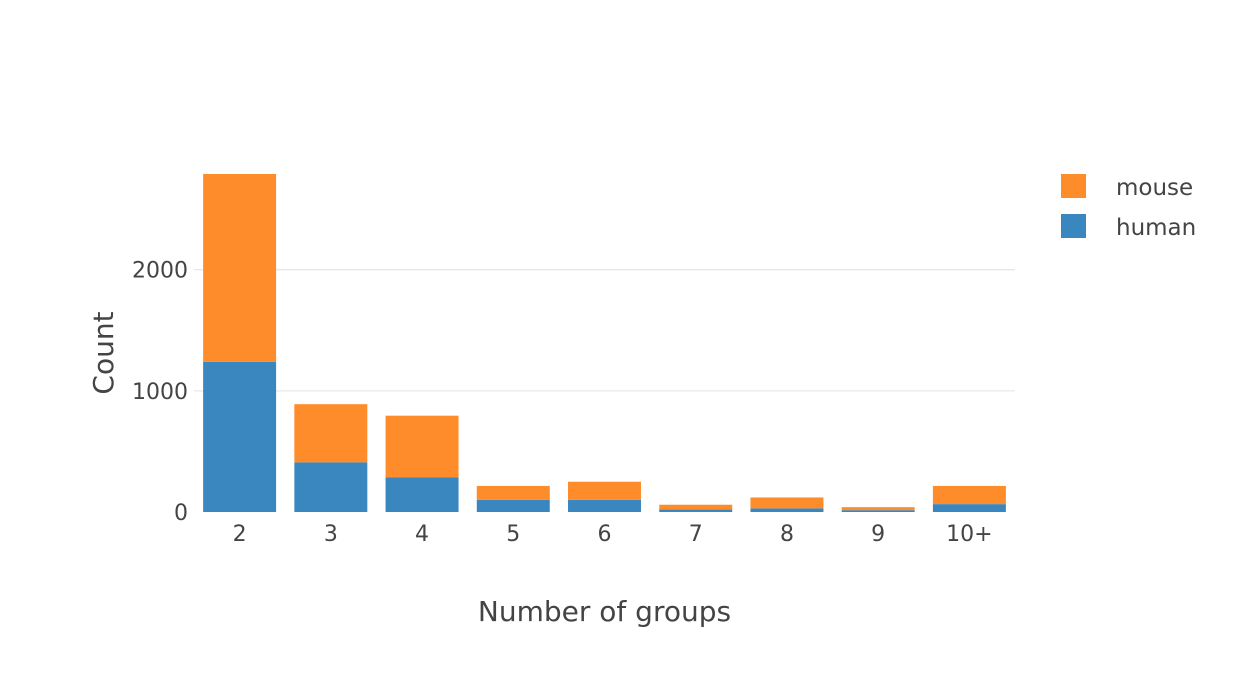 The height and width of the screenshot is (700, 1250). I want to click on x-tick-label: 10+, so click(969, 534).